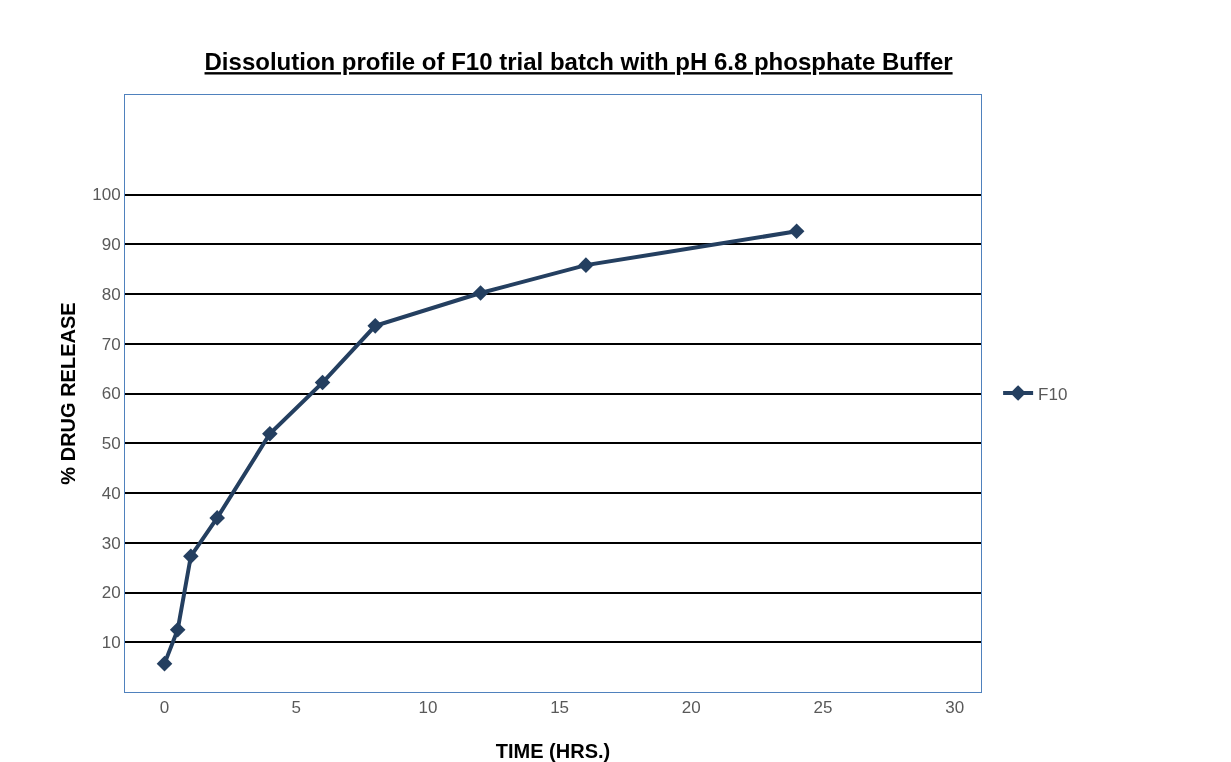 The image size is (1231, 762). What do you see at coordinates (428, 708) in the screenshot?
I see `x-tick-label: 10` at bounding box center [428, 708].